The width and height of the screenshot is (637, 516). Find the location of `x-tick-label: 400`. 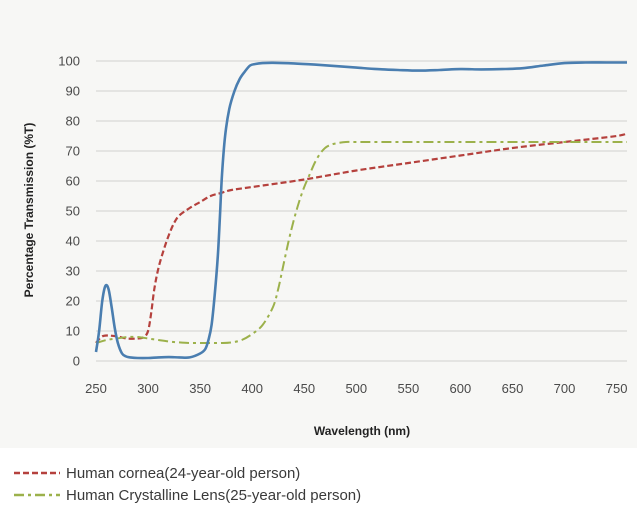

x-tick-label: 400 is located at coordinates (252, 388).